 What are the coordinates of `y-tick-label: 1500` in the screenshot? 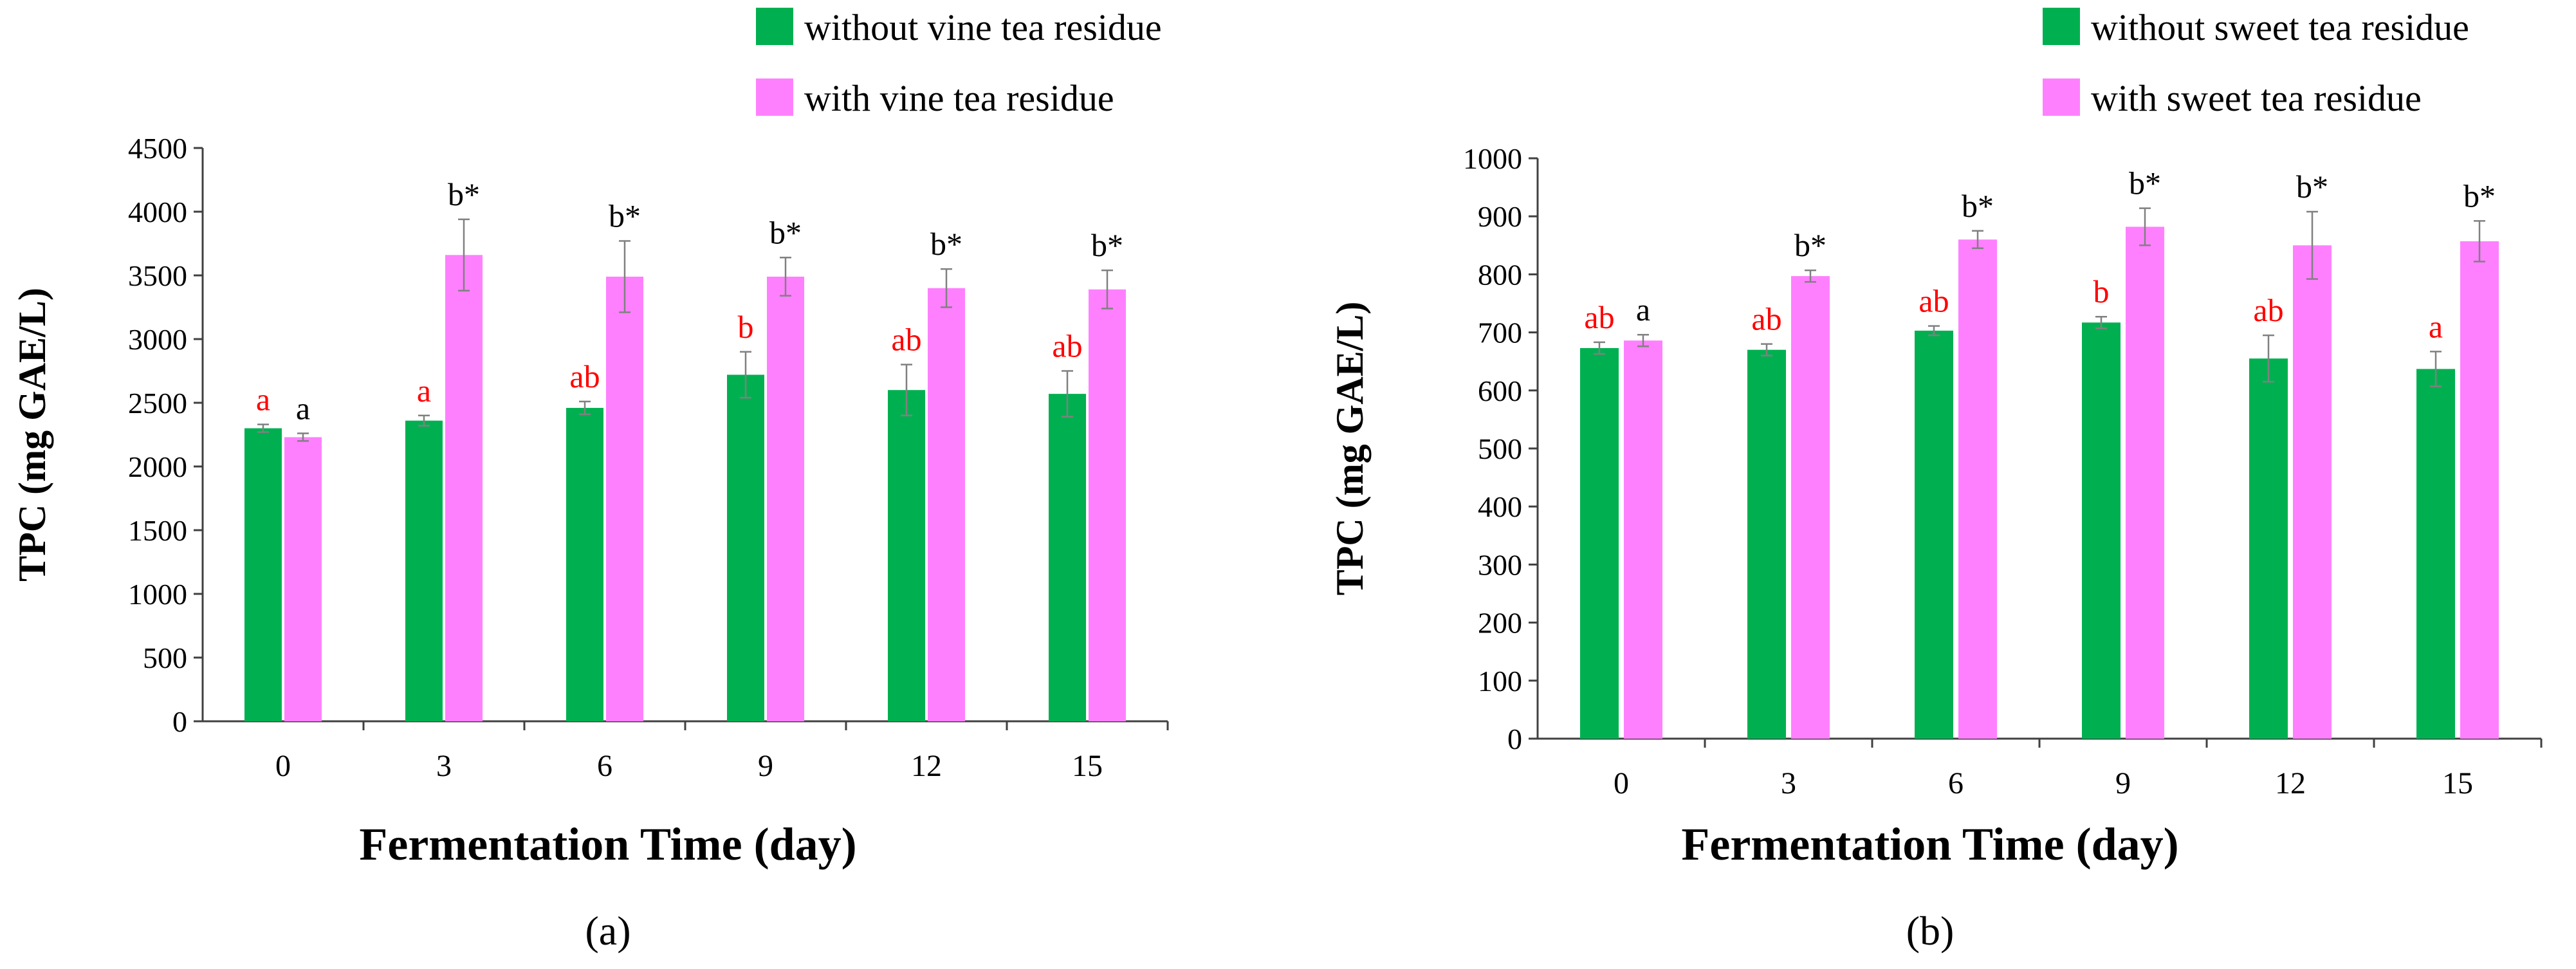 It's located at (157, 530).